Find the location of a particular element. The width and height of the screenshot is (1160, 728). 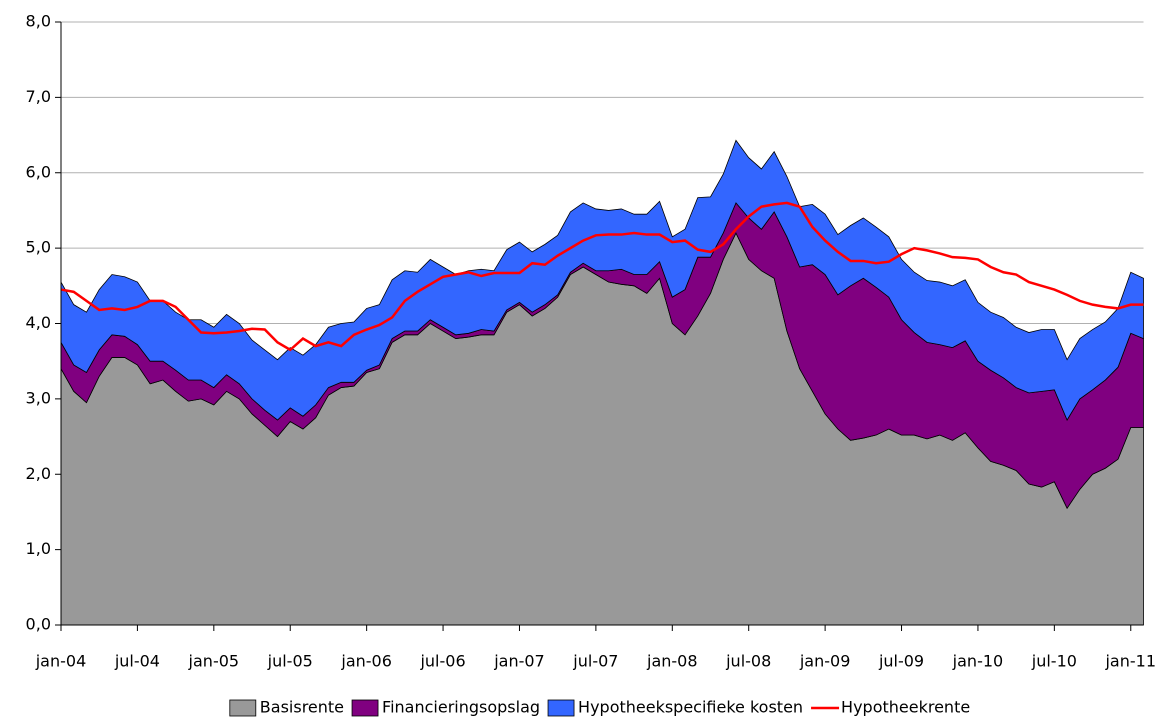

y-tick-label: 1,0 is located at coordinates (38, 548).